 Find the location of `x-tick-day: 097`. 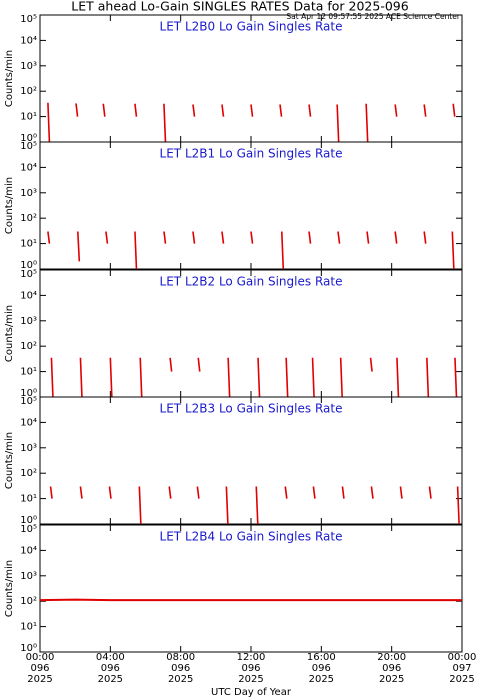

x-tick-day: 097 is located at coordinates (461, 668).